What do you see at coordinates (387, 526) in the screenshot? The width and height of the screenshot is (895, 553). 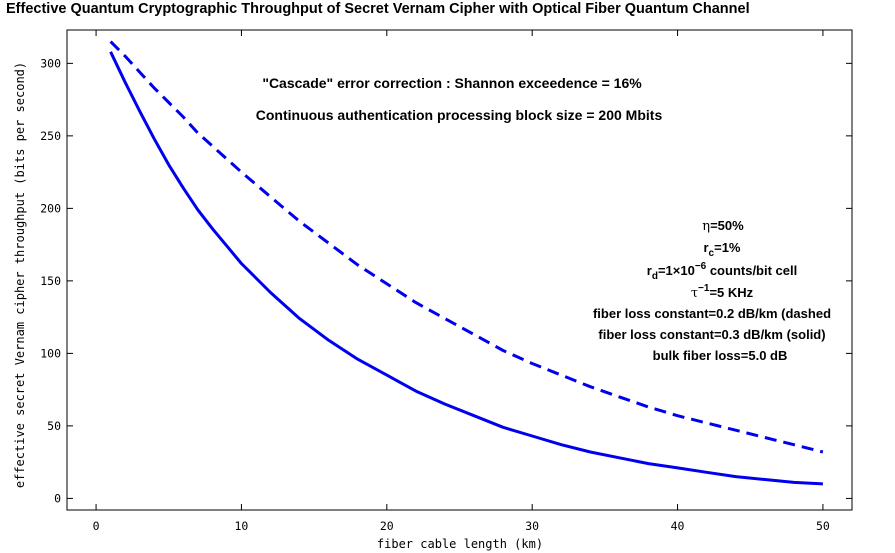 I see `x-tick-label: 20` at bounding box center [387, 526].